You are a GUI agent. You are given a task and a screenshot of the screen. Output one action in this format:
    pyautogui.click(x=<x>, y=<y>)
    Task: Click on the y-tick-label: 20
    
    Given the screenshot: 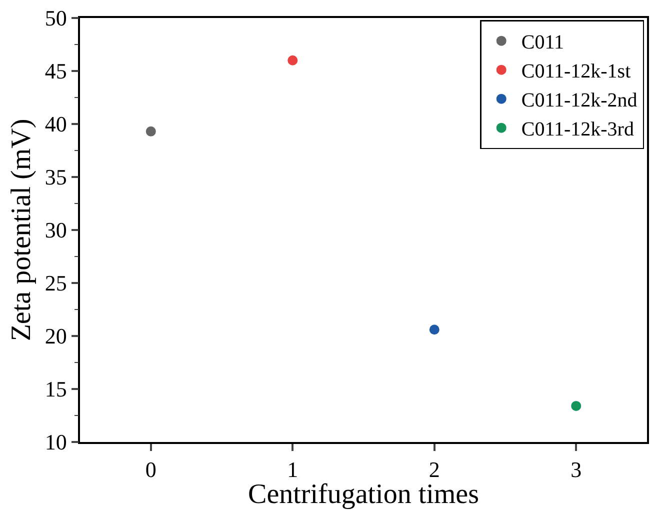 What is the action you would take?
    pyautogui.click(x=55, y=336)
    